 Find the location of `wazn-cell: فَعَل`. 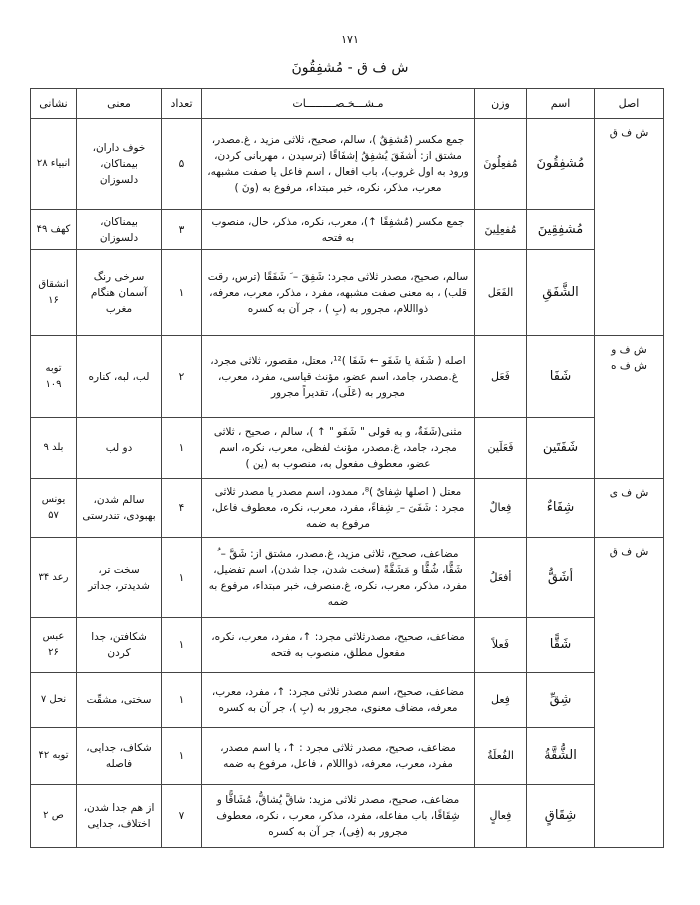

wazn-cell: فَعَل is located at coordinates (500, 376).